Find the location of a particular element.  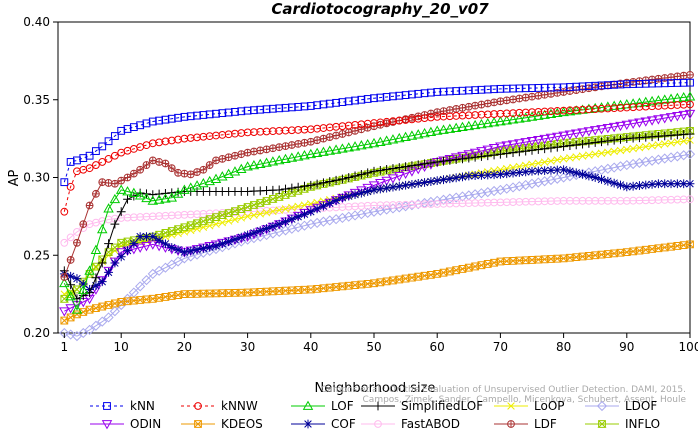

legend-item-kdeos: KDEOS is located at coordinates (222, 424).